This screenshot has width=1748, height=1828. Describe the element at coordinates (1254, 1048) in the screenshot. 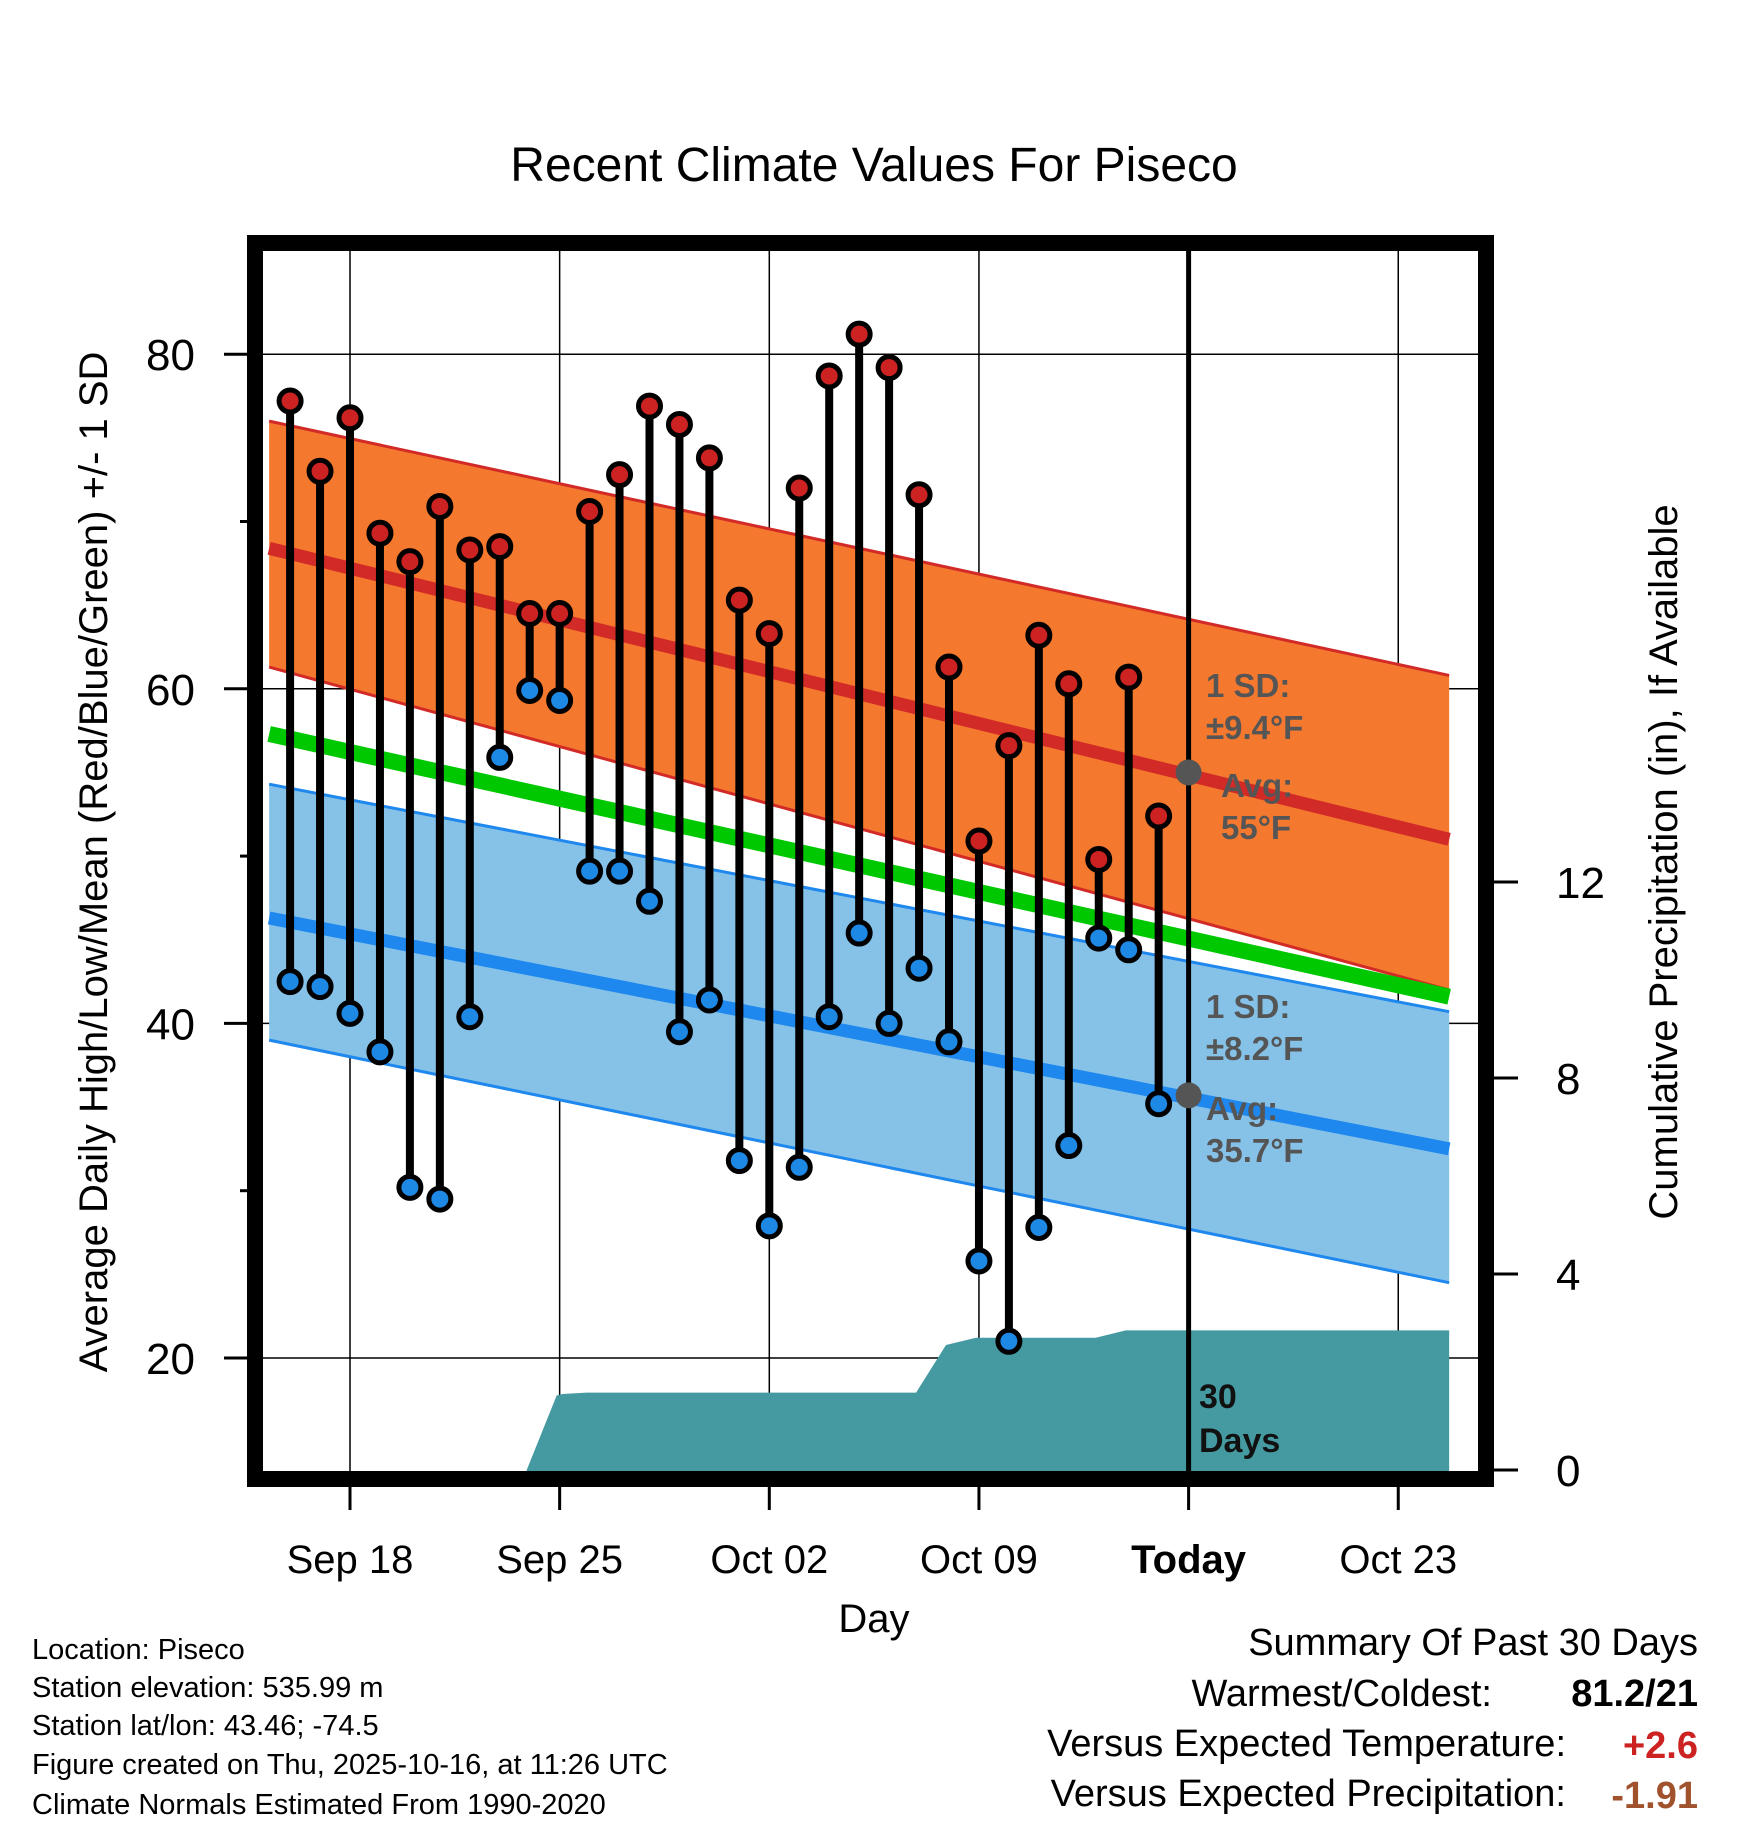

I see `low-sd-value: ±8.2°F` at that location.